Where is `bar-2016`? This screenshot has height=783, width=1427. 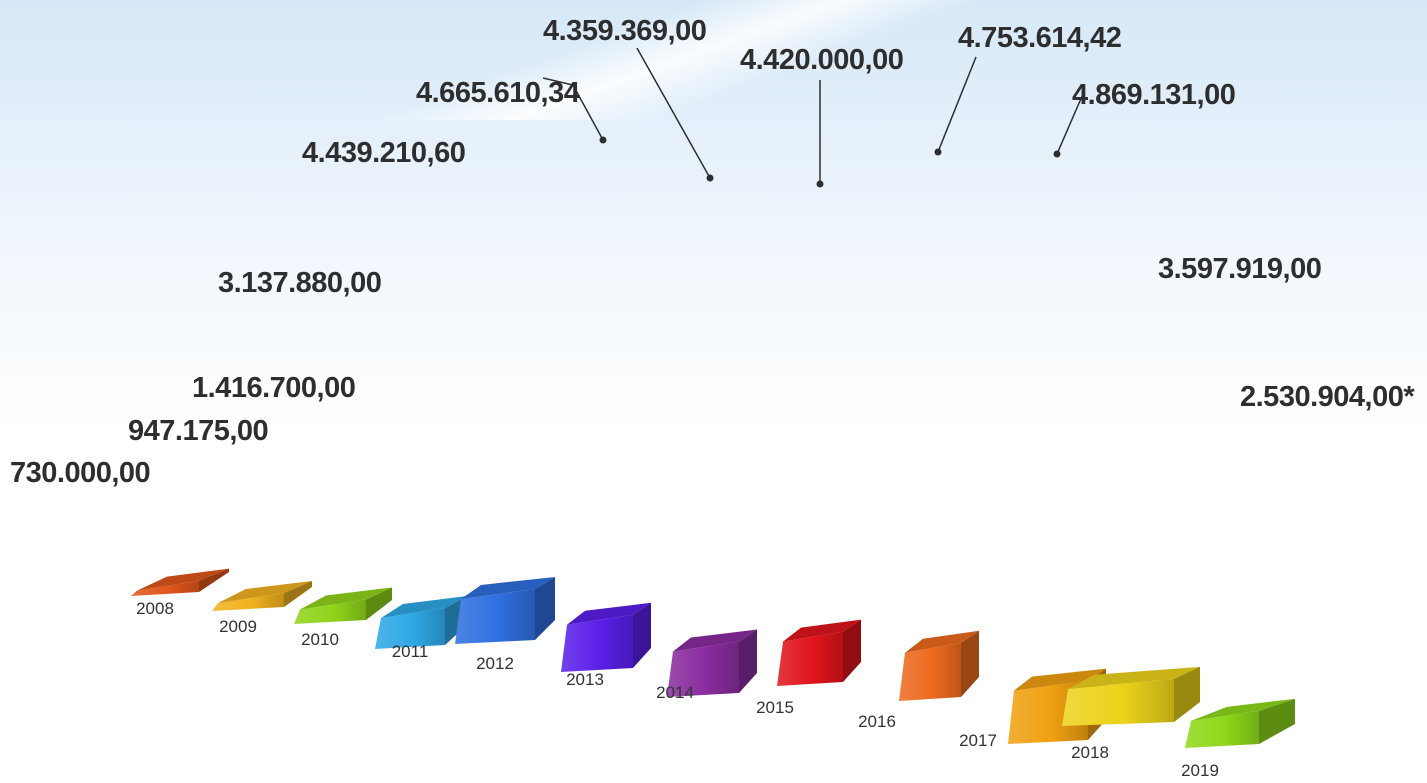 bar-2016 is located at coordinates (939, 665).